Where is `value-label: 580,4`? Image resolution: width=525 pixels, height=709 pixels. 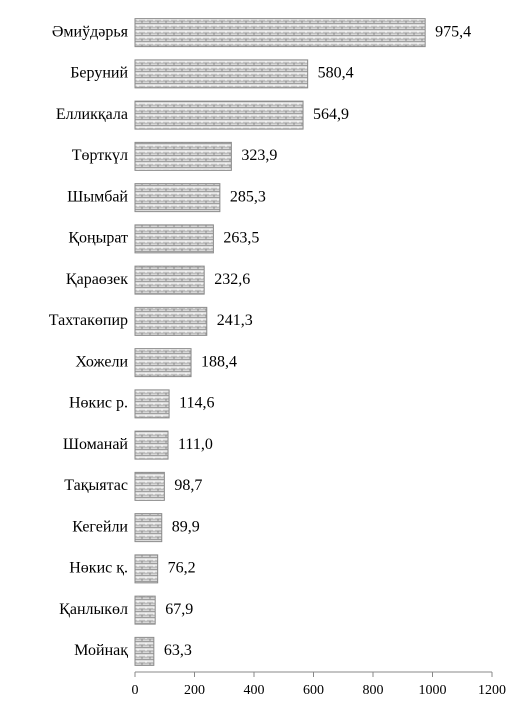 value-label: 580,4 is located at coordinates (336, 73).